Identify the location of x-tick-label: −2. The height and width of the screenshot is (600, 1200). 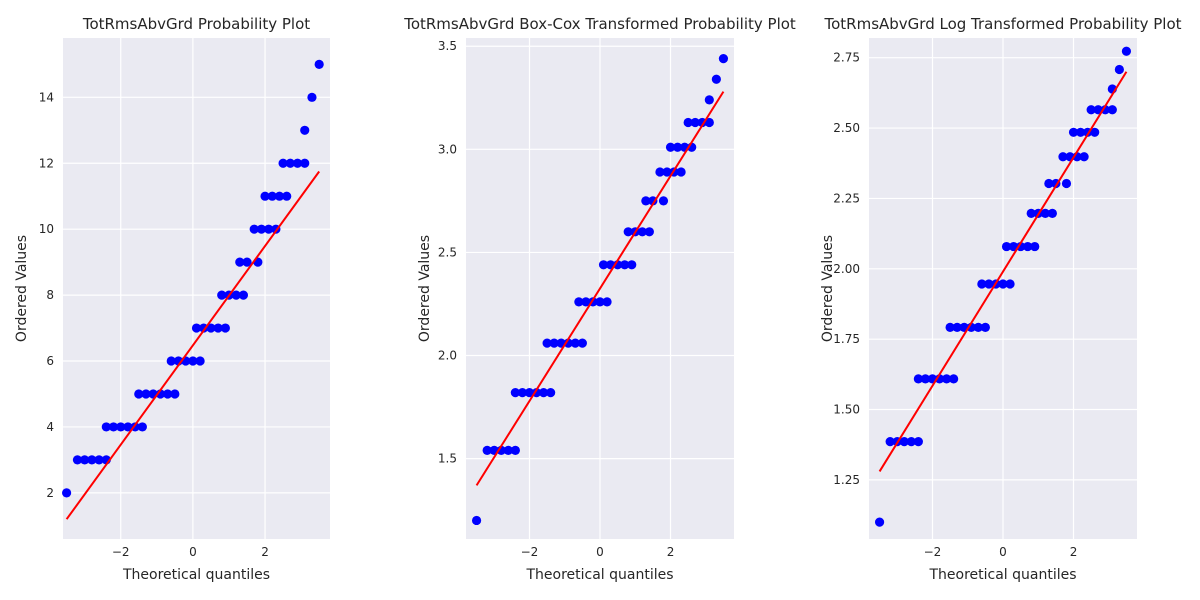
(530, 552).